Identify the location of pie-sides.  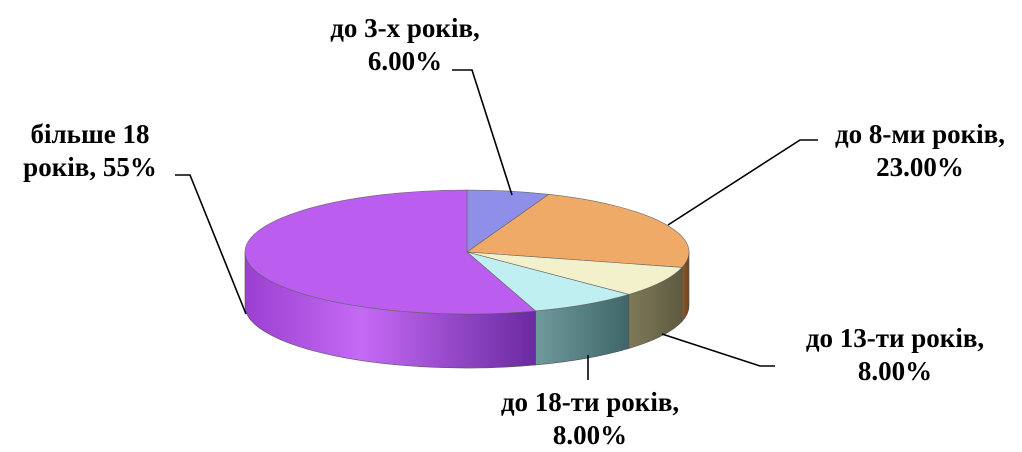
(467, 310).